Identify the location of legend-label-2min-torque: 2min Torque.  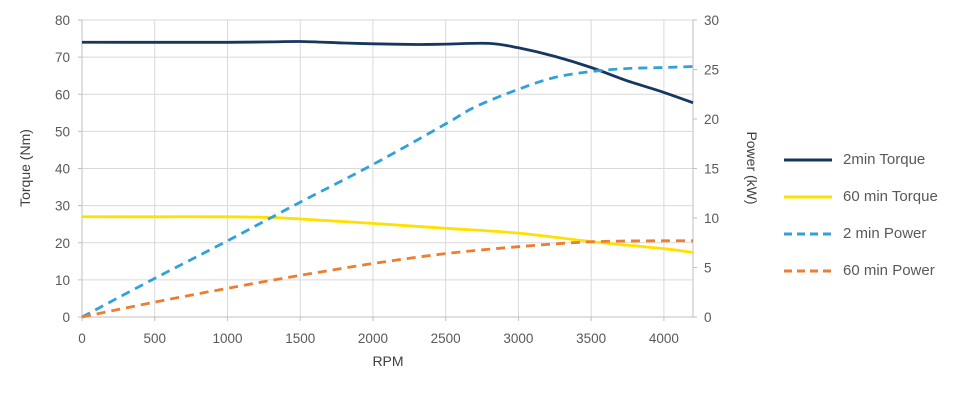
(884, 159).